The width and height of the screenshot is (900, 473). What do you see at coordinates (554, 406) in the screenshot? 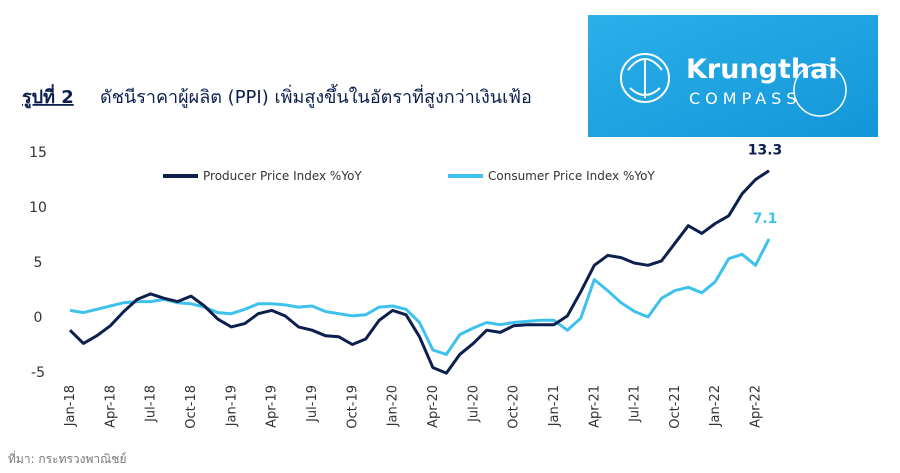
I see `x-tick-label: Jan-21` at bounding box center [554, 406].